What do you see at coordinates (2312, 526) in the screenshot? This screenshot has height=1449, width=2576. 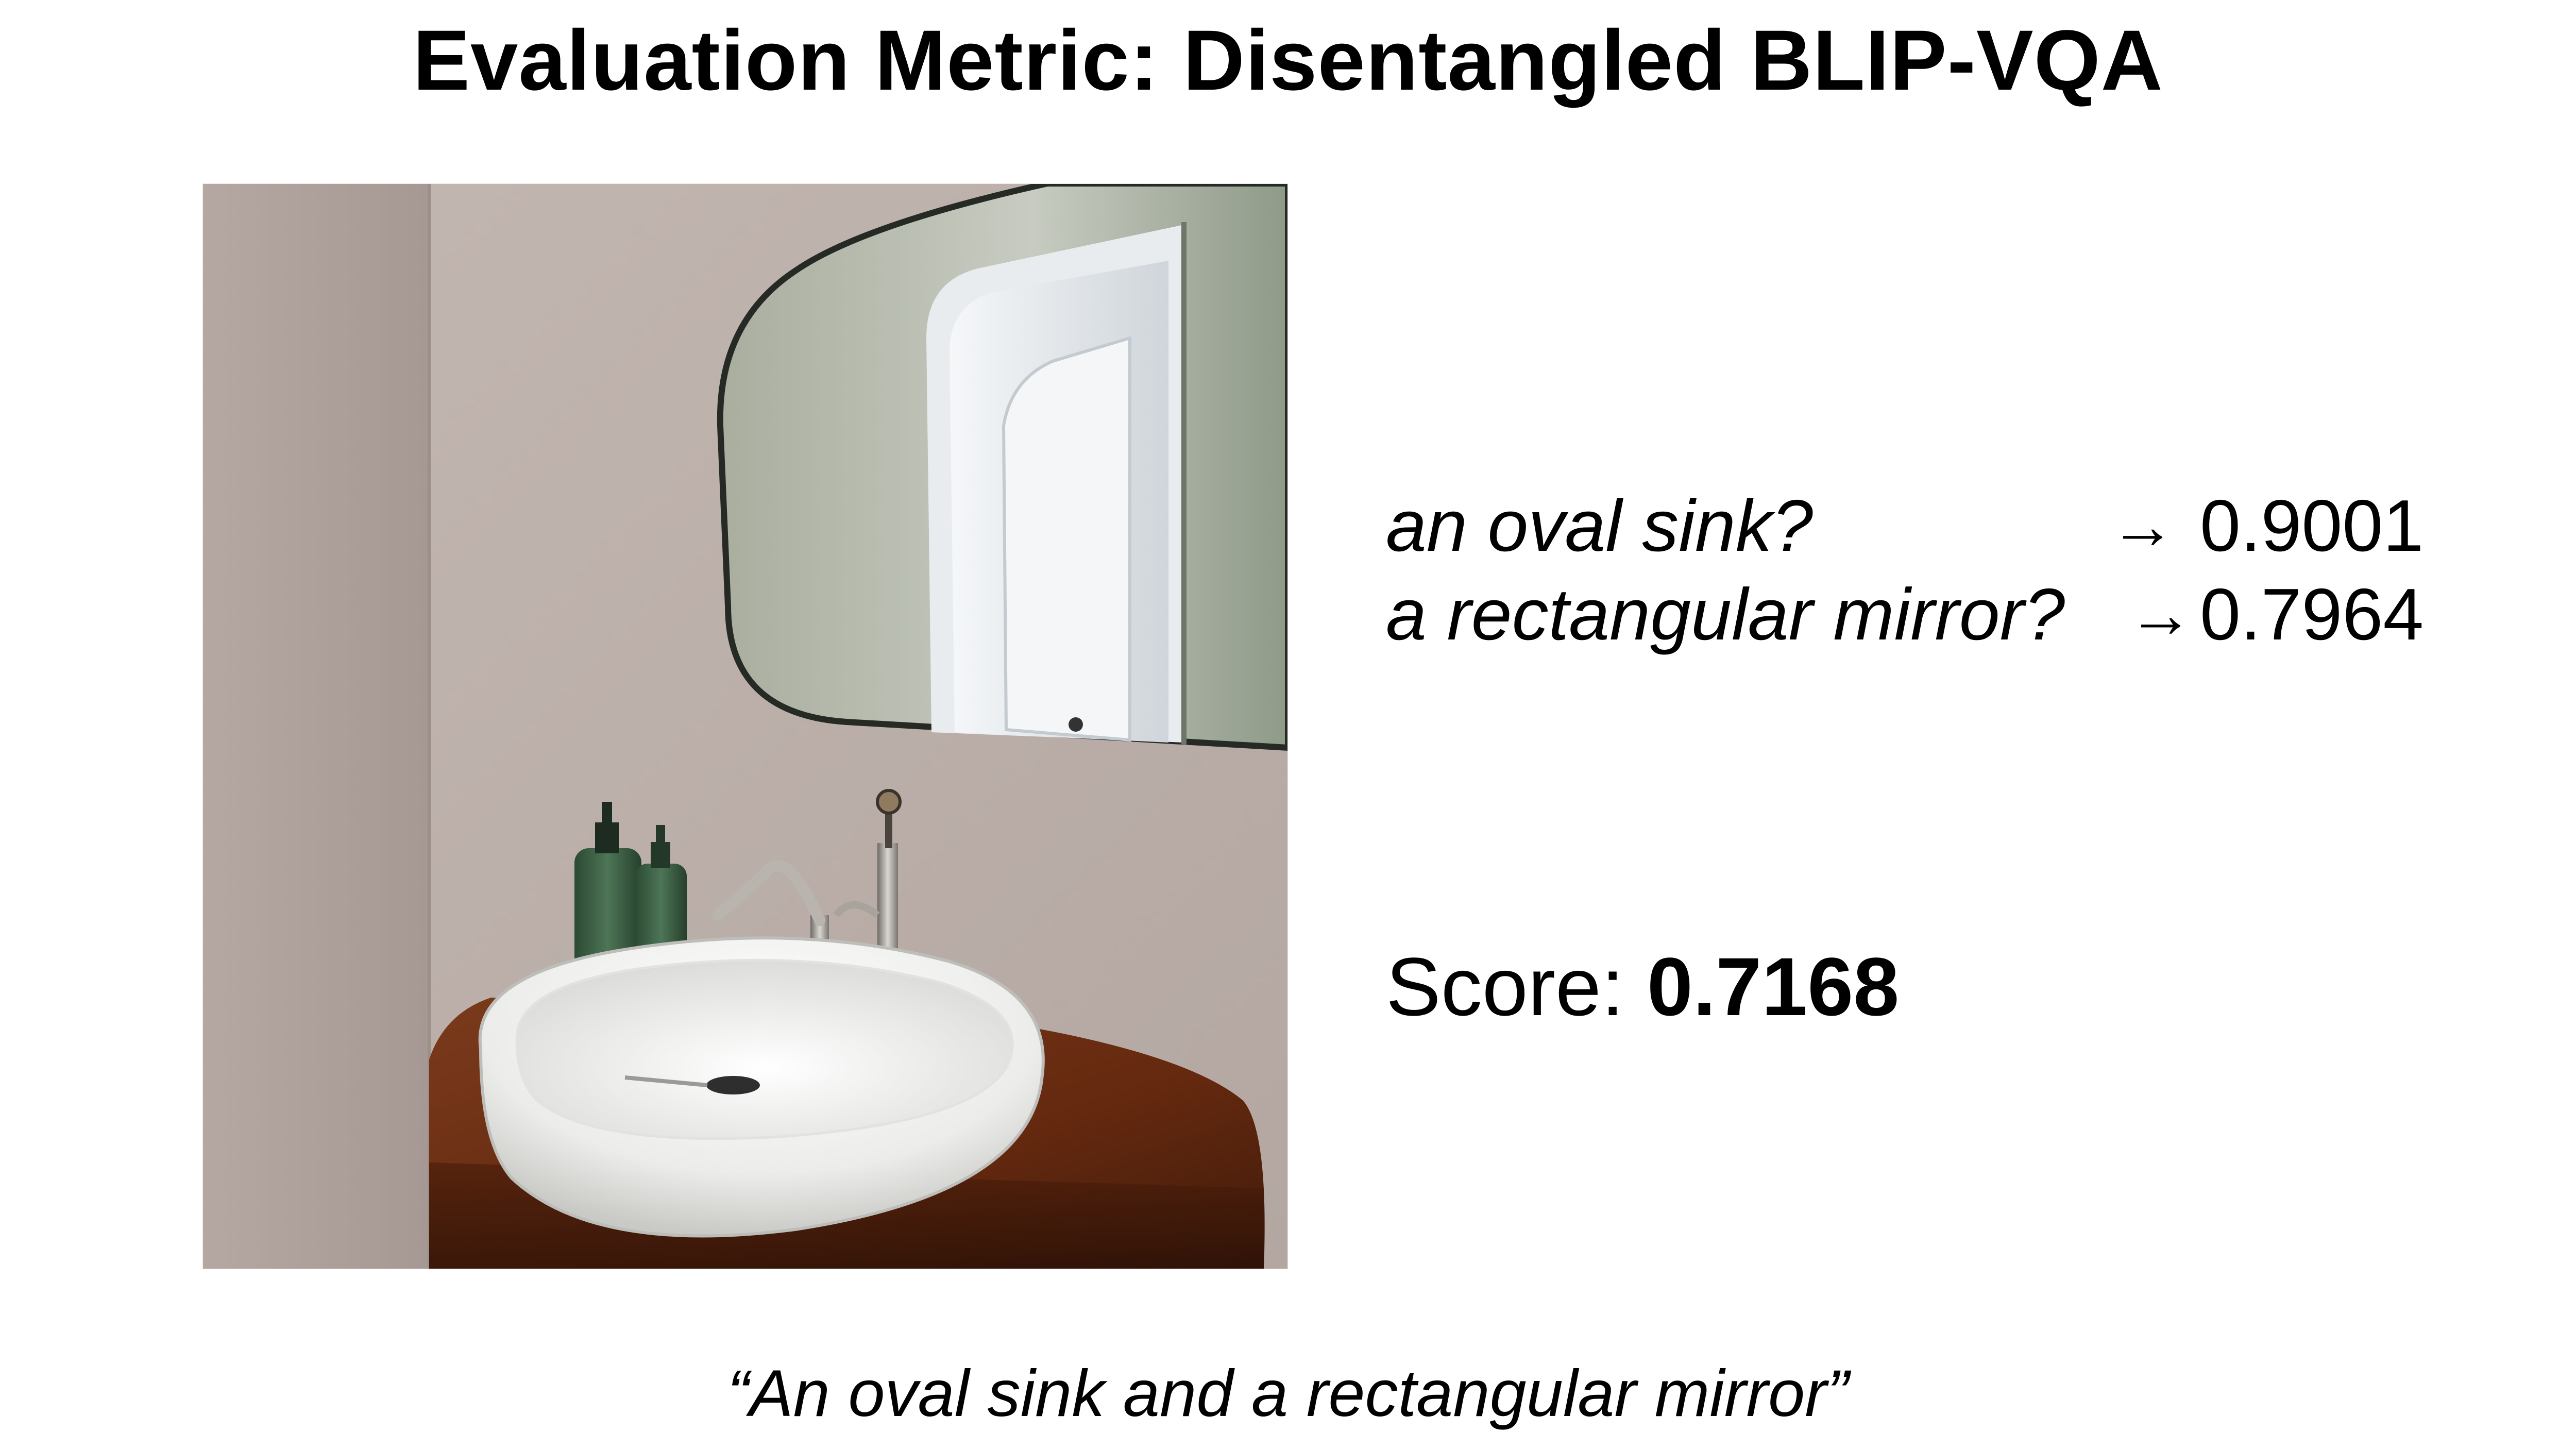 I see `vqa-answer: 0.9001` at bounding box center [2312, 526].